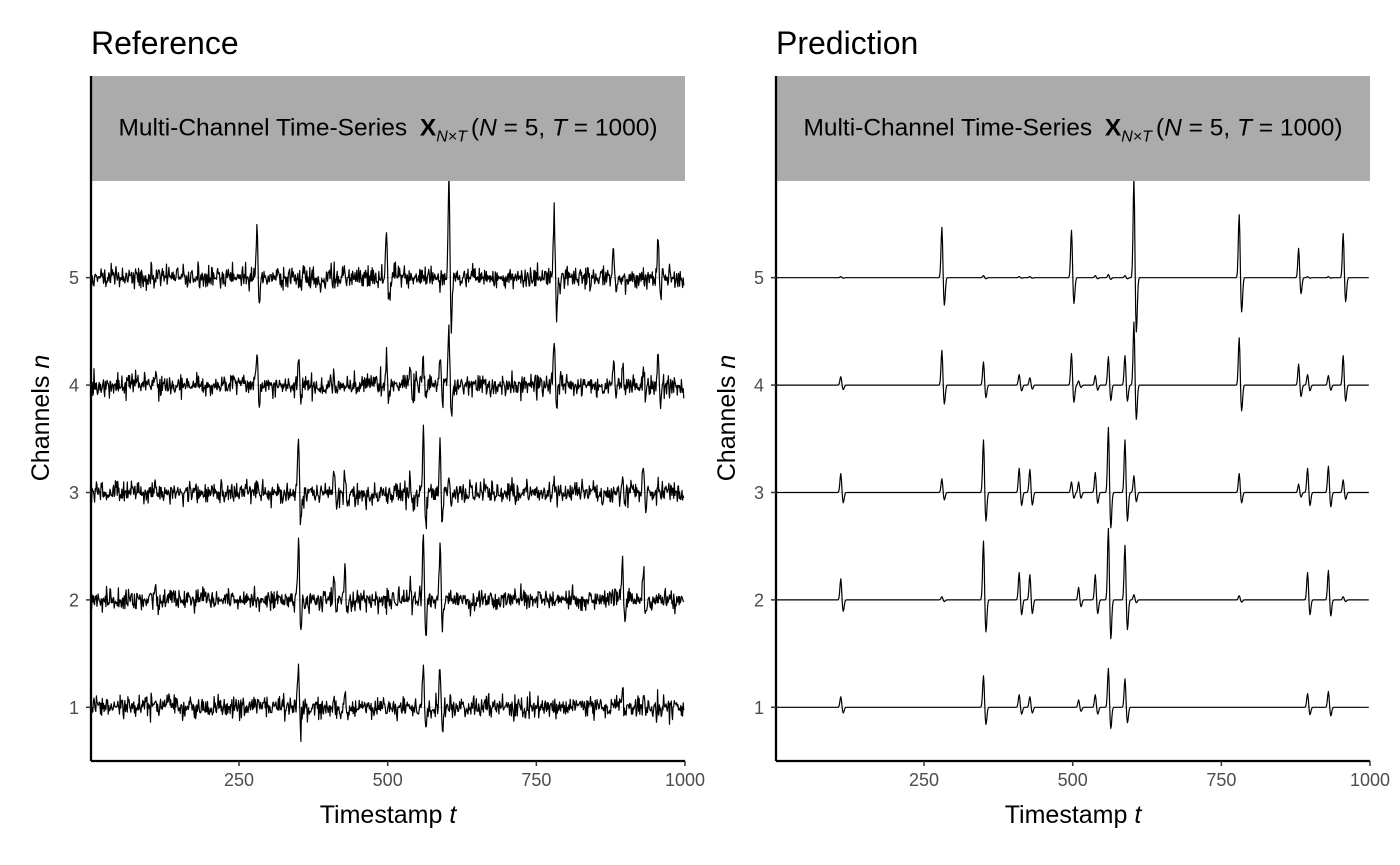 Image resolution: width=1400 pixels, height=865 pixels. I want to click on panel-title: Prediction, so click(847, 43).